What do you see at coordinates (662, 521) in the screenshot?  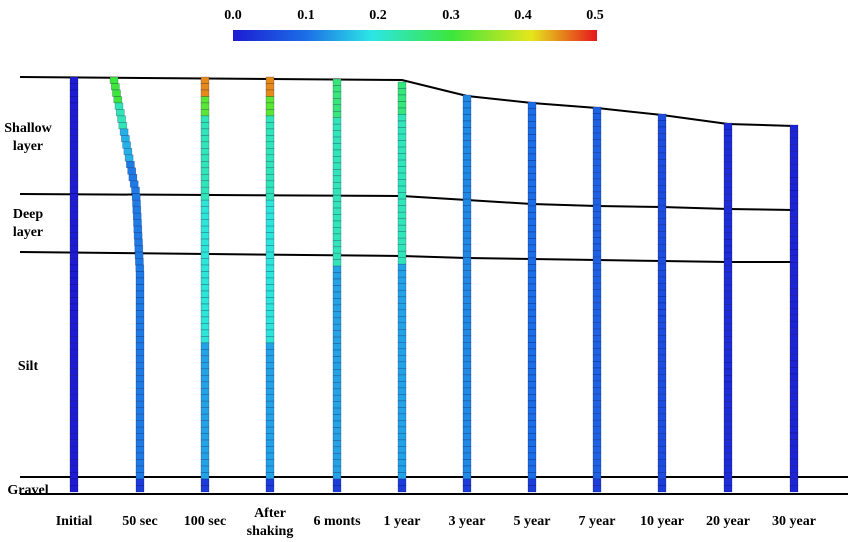 I see `column-label-10-year: 10 year` at bounding box center [662, 521].